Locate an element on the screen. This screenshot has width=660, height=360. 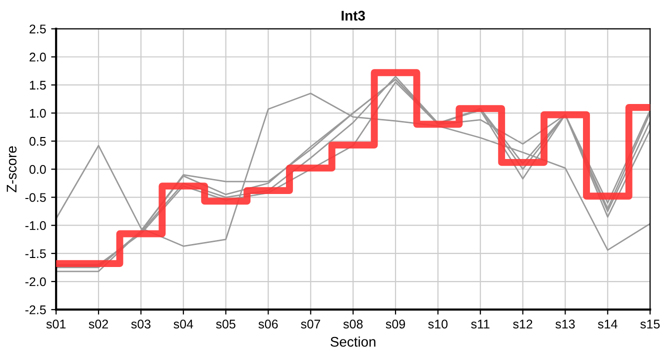
y-tick-label: 2.0 is located at coordinates (38, 57).